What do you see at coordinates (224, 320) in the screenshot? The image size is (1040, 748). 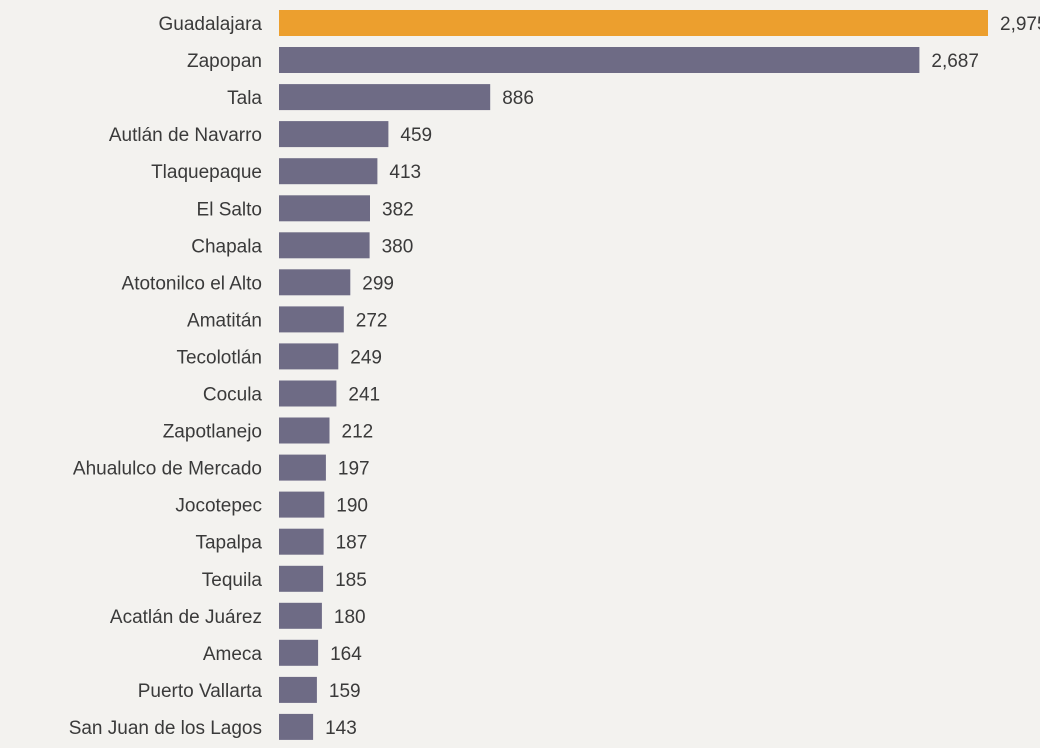 I see `category-label: Amatitán` at bounding box center [224, 320].